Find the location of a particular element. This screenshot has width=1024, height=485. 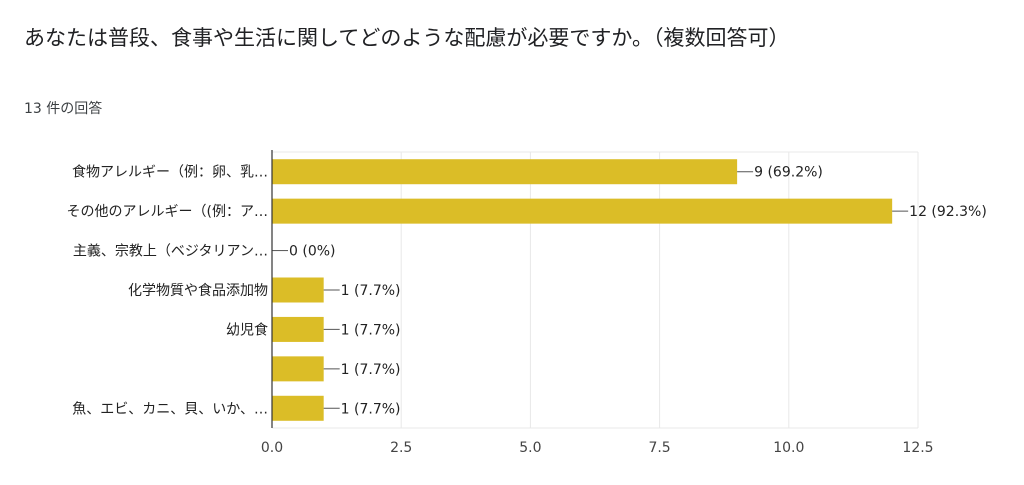

category-label: 化学物質や食品添加物 is located at coordinates (198, 290).